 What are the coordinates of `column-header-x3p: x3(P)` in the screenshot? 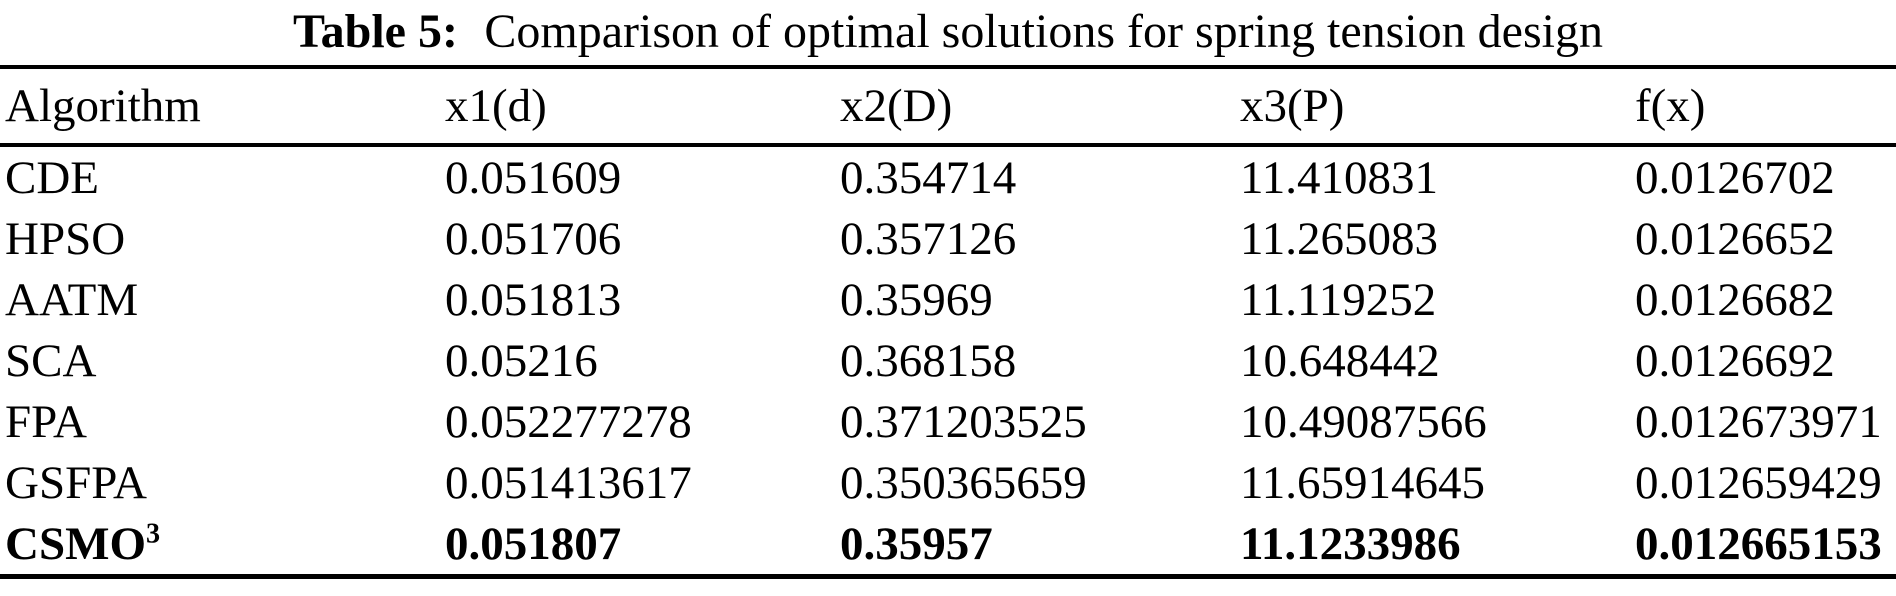 It's located at (1437, 107).